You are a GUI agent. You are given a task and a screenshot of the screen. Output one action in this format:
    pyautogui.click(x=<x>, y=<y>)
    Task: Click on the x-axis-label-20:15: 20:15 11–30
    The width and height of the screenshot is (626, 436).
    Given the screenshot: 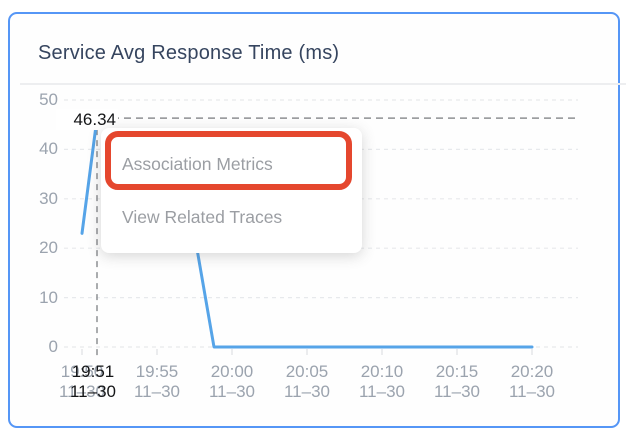 What is the action you would take?
    pyautogui.click(x=457, y=382)
    